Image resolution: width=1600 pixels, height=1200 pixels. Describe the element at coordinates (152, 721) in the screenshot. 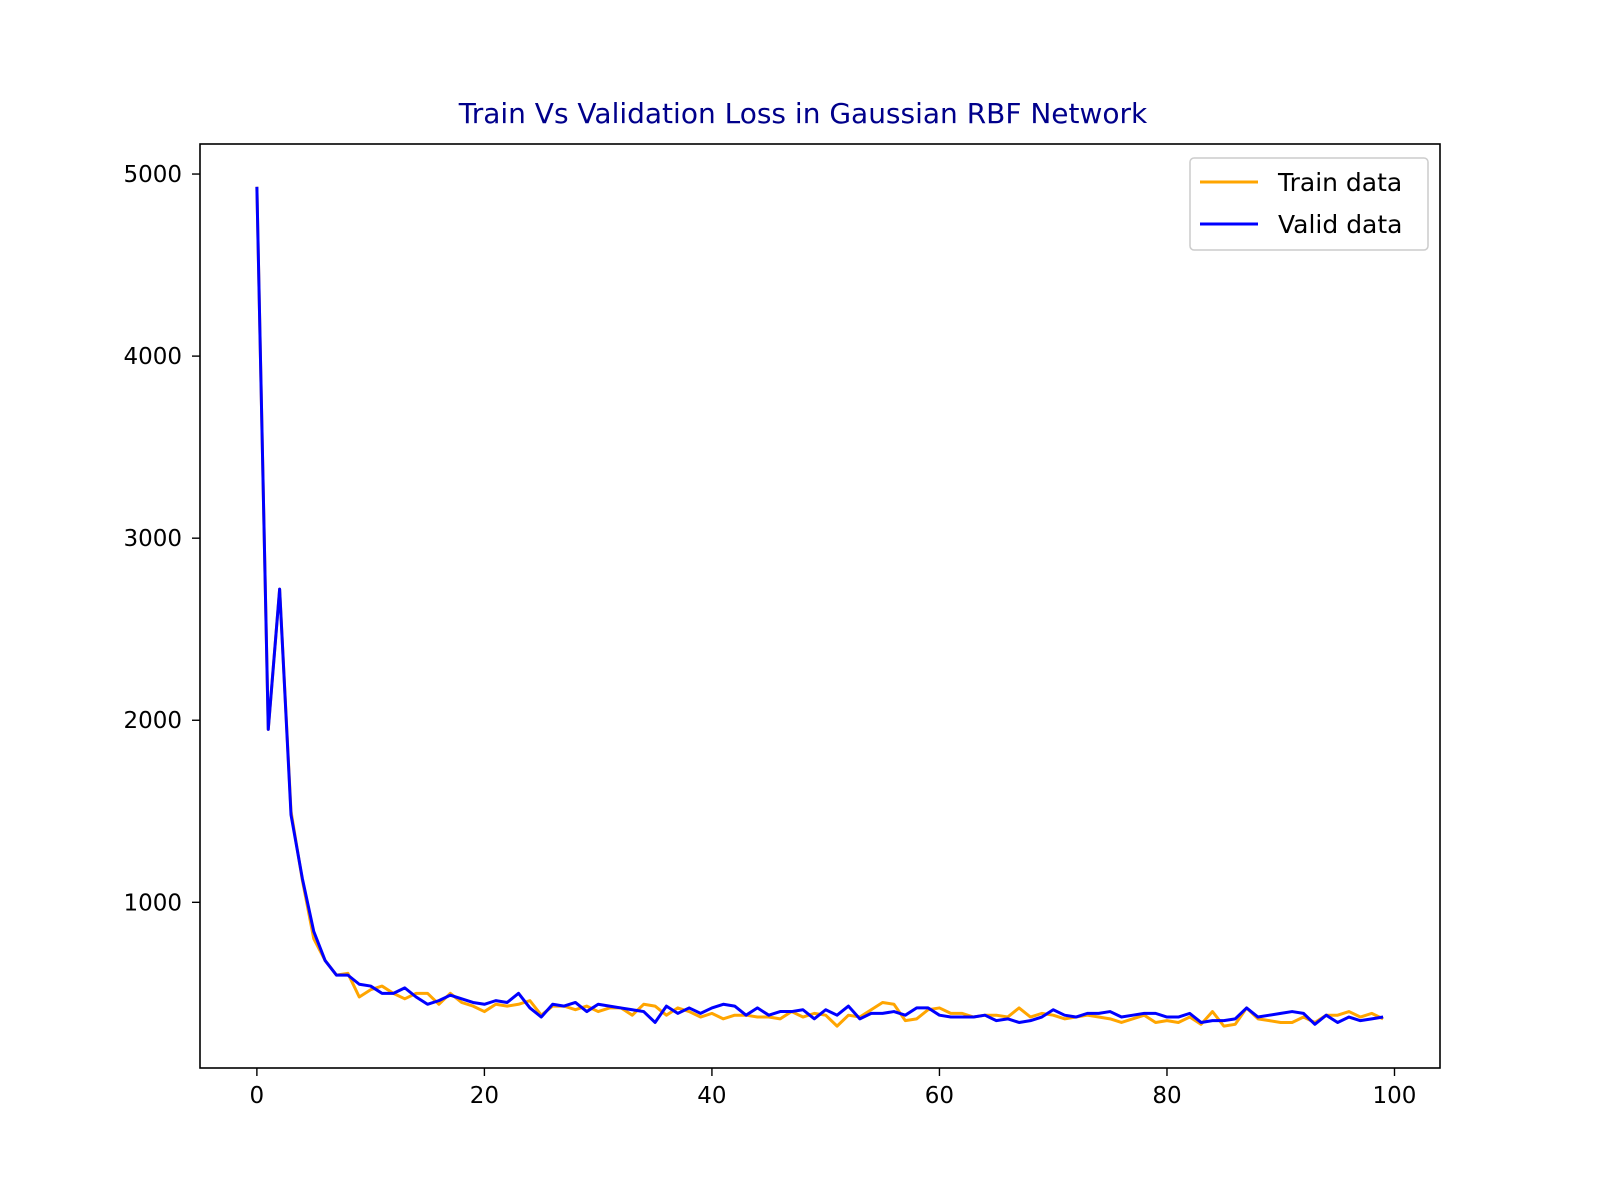

I see `y-tick-label: 2000` at that location.